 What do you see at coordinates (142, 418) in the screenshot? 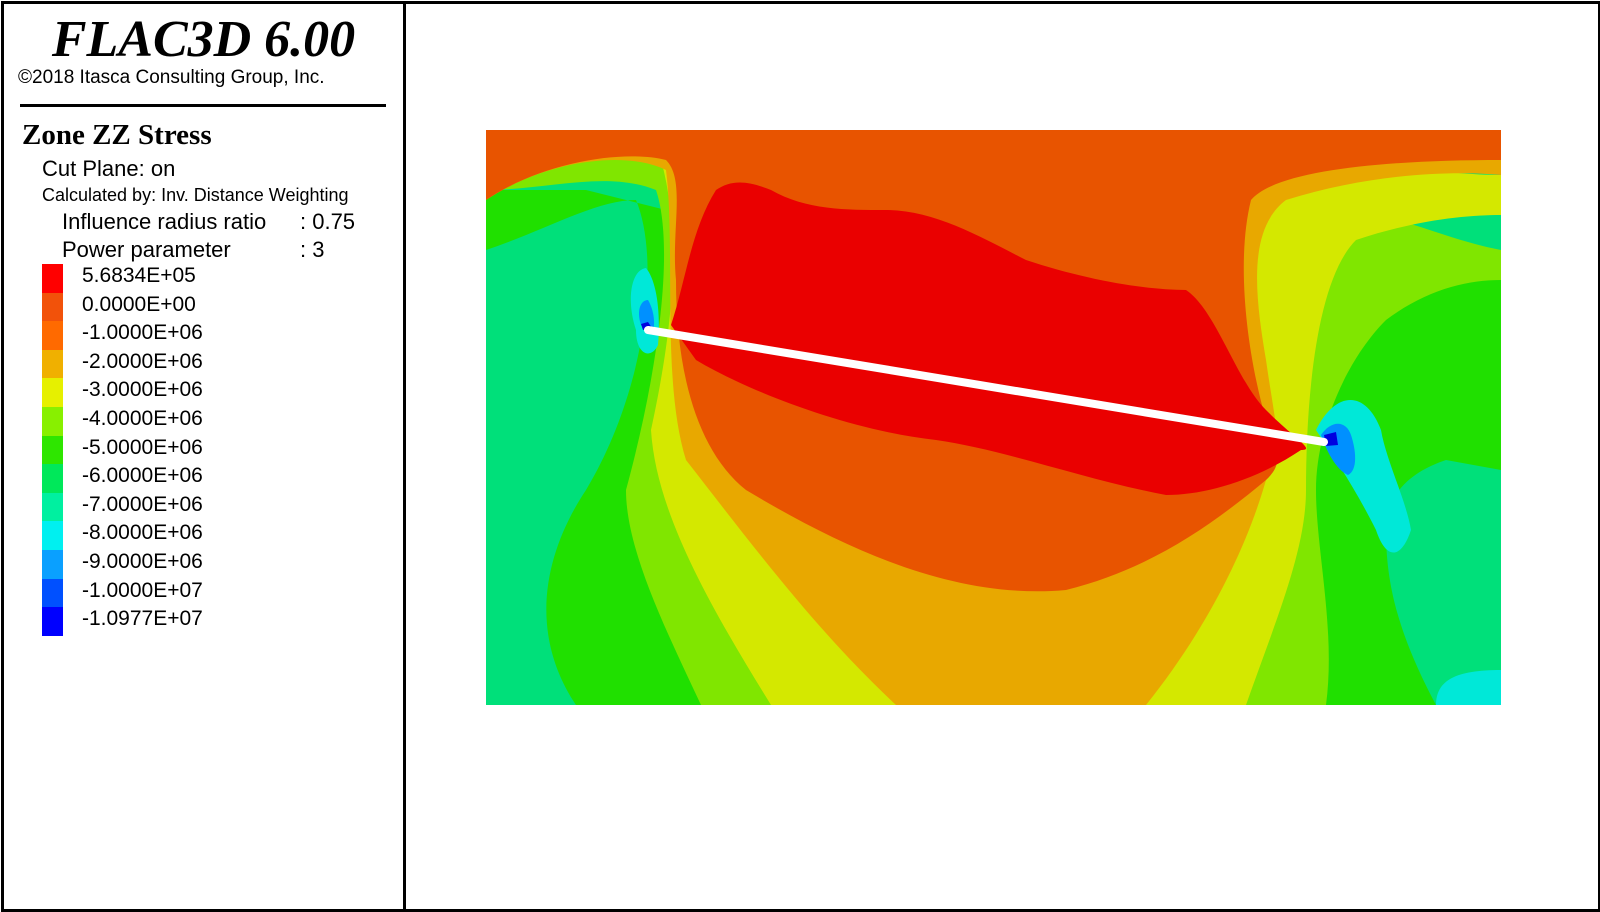
I see `legend-label: -4.0000E+06` at bounding box center [142, 418].